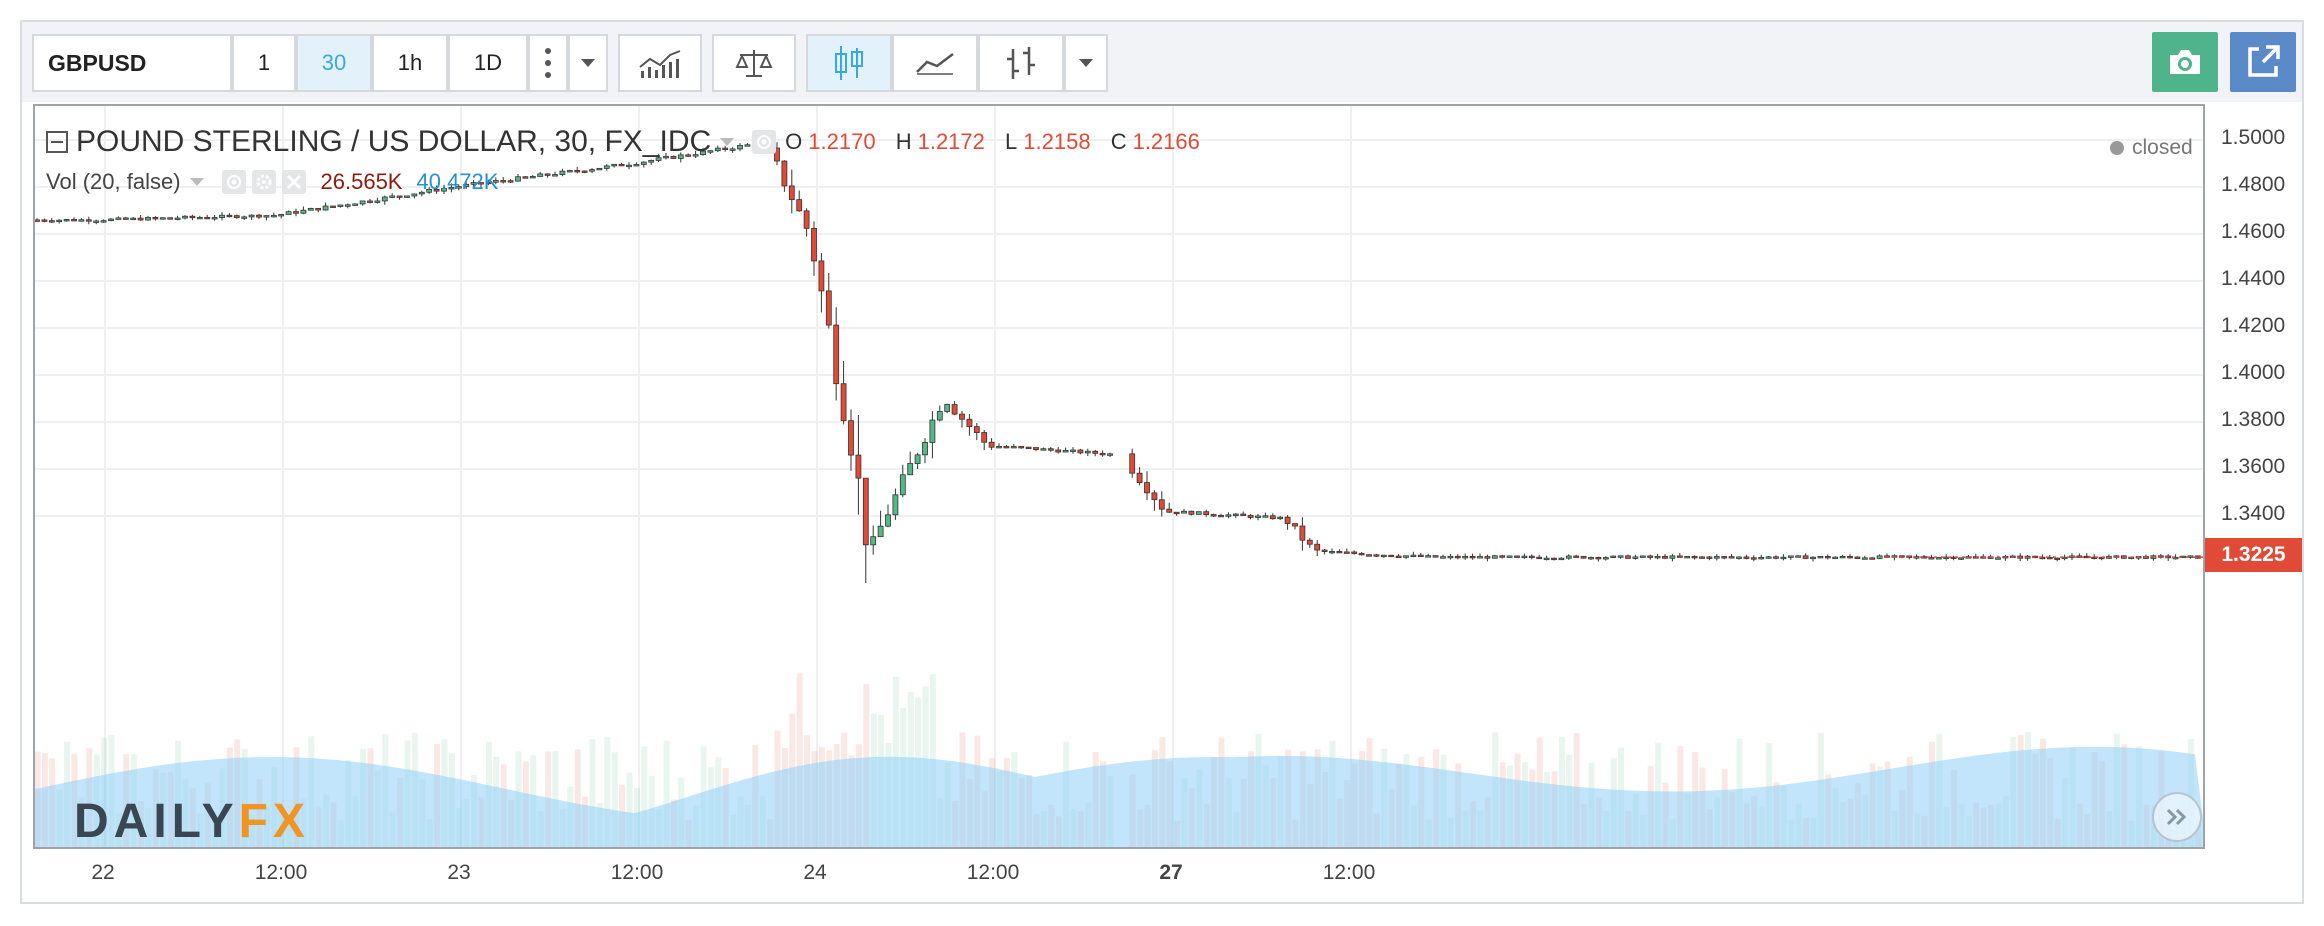 This screenshot has height=926, width=2324. I want to click on low-value: 1.2158, so click(1057, 141).